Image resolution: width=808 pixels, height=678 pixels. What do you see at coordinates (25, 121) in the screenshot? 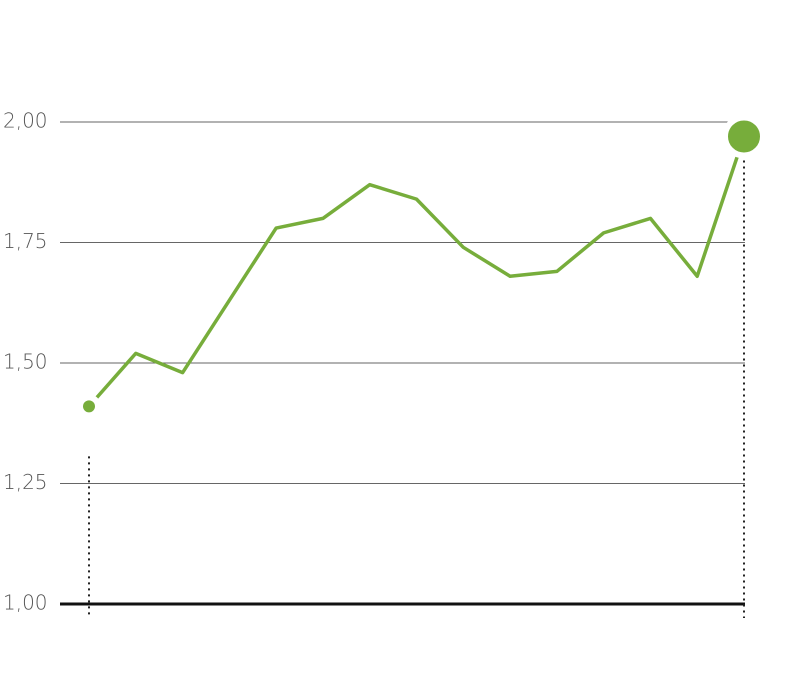
I see `y-tick-label: 2,00` at bounding box center [25, 121].